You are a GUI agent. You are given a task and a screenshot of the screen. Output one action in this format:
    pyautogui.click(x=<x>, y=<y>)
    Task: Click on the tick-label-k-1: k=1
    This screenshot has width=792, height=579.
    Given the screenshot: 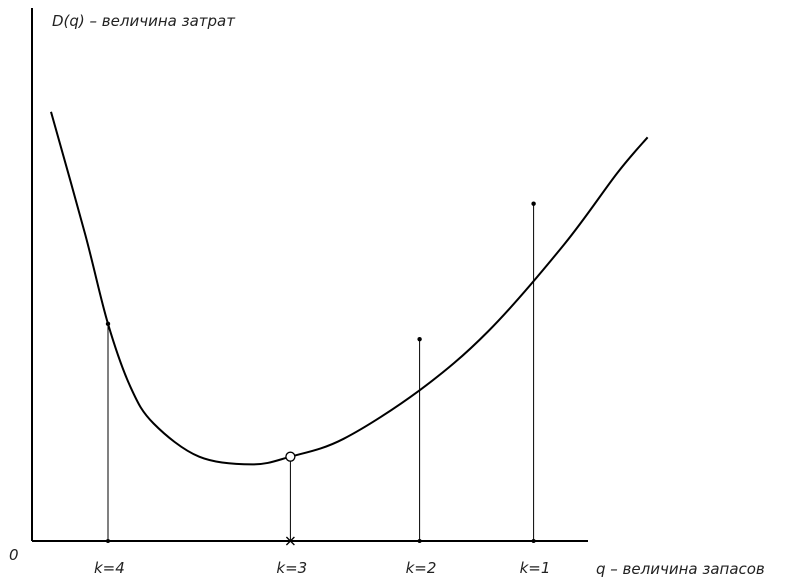 What is the action you would take?
    pyautogui.click(x=535, y=568)
    